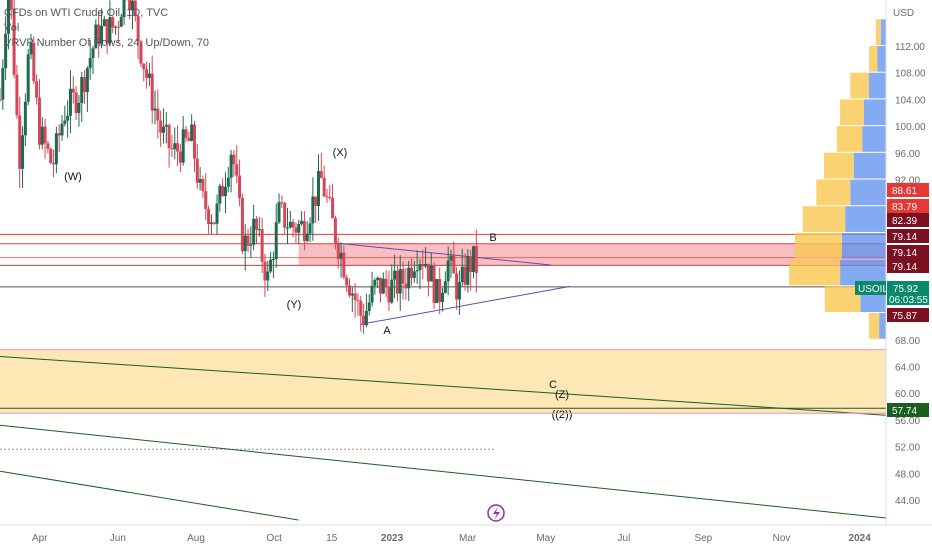 The image size is (932, 555). I want to click on time-axis: Apr Jun Aug Oct 15 2023 Mar May Jul Sep Nov 2024, so click(466, 534).